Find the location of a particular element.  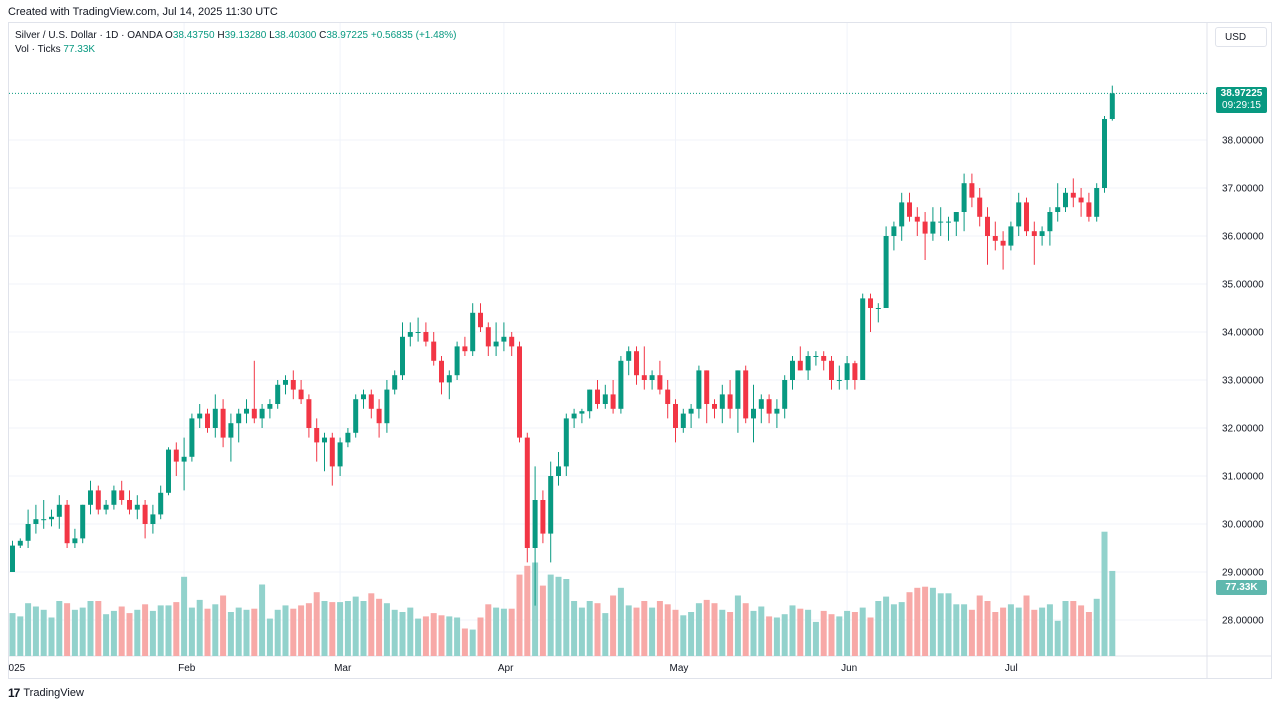

bar-countdown: 09:29:15 is located at coordinates (1241, 105).